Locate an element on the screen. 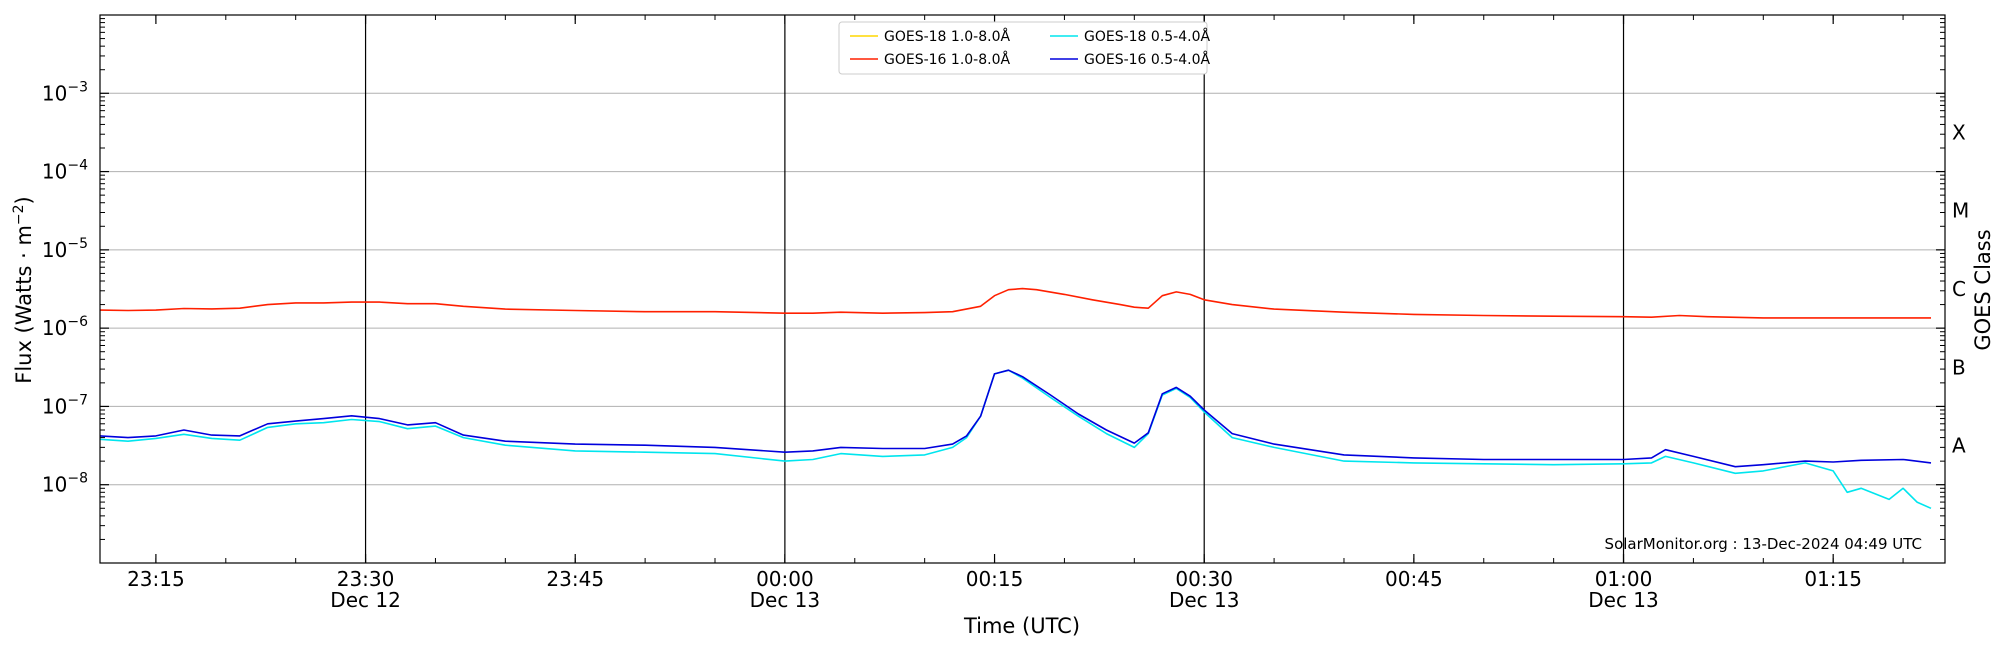  x-tick-label-5: 00:30 is located at coordinates (1204, 579).